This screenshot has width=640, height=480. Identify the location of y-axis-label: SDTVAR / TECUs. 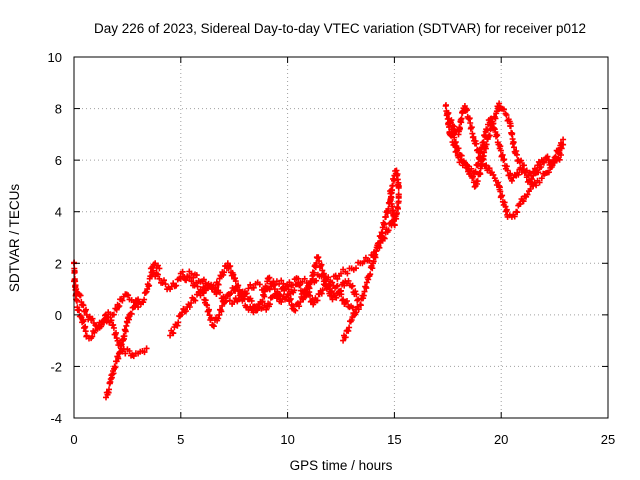
(14, 238).